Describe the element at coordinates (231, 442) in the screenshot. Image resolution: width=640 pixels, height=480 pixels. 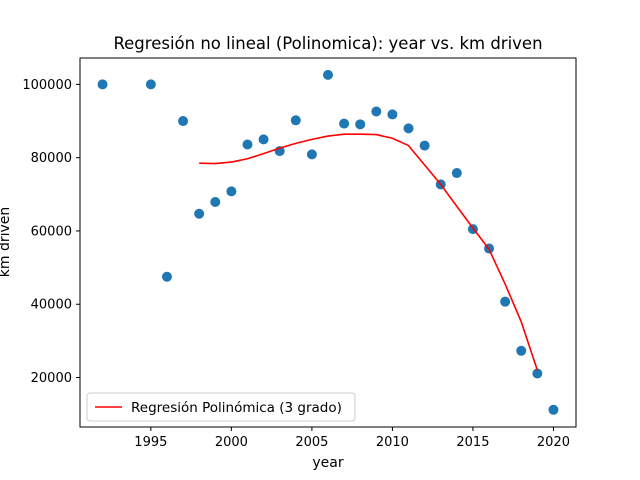
I see `x-tick-label: 2000` at that location.